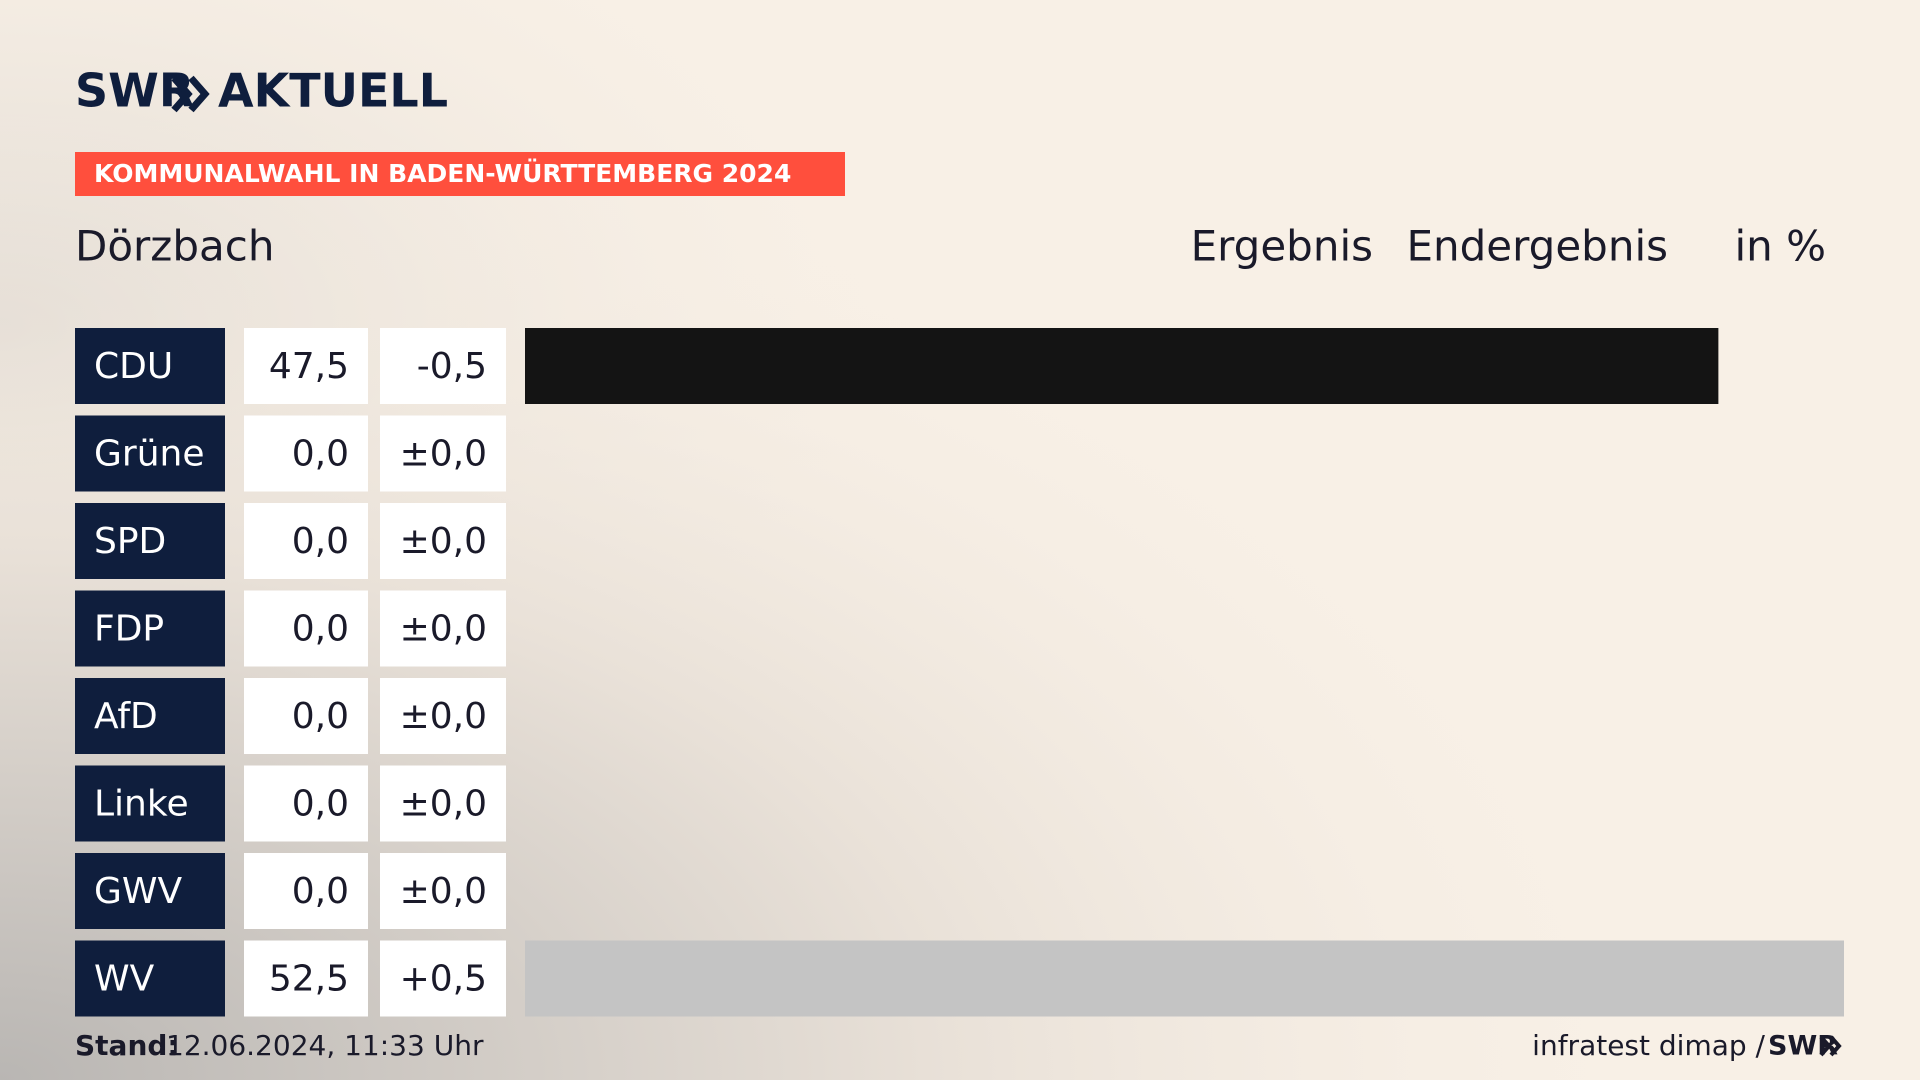 The image size is (1920, 1080). I want to click on party-label: AfD, so click(126, 716).